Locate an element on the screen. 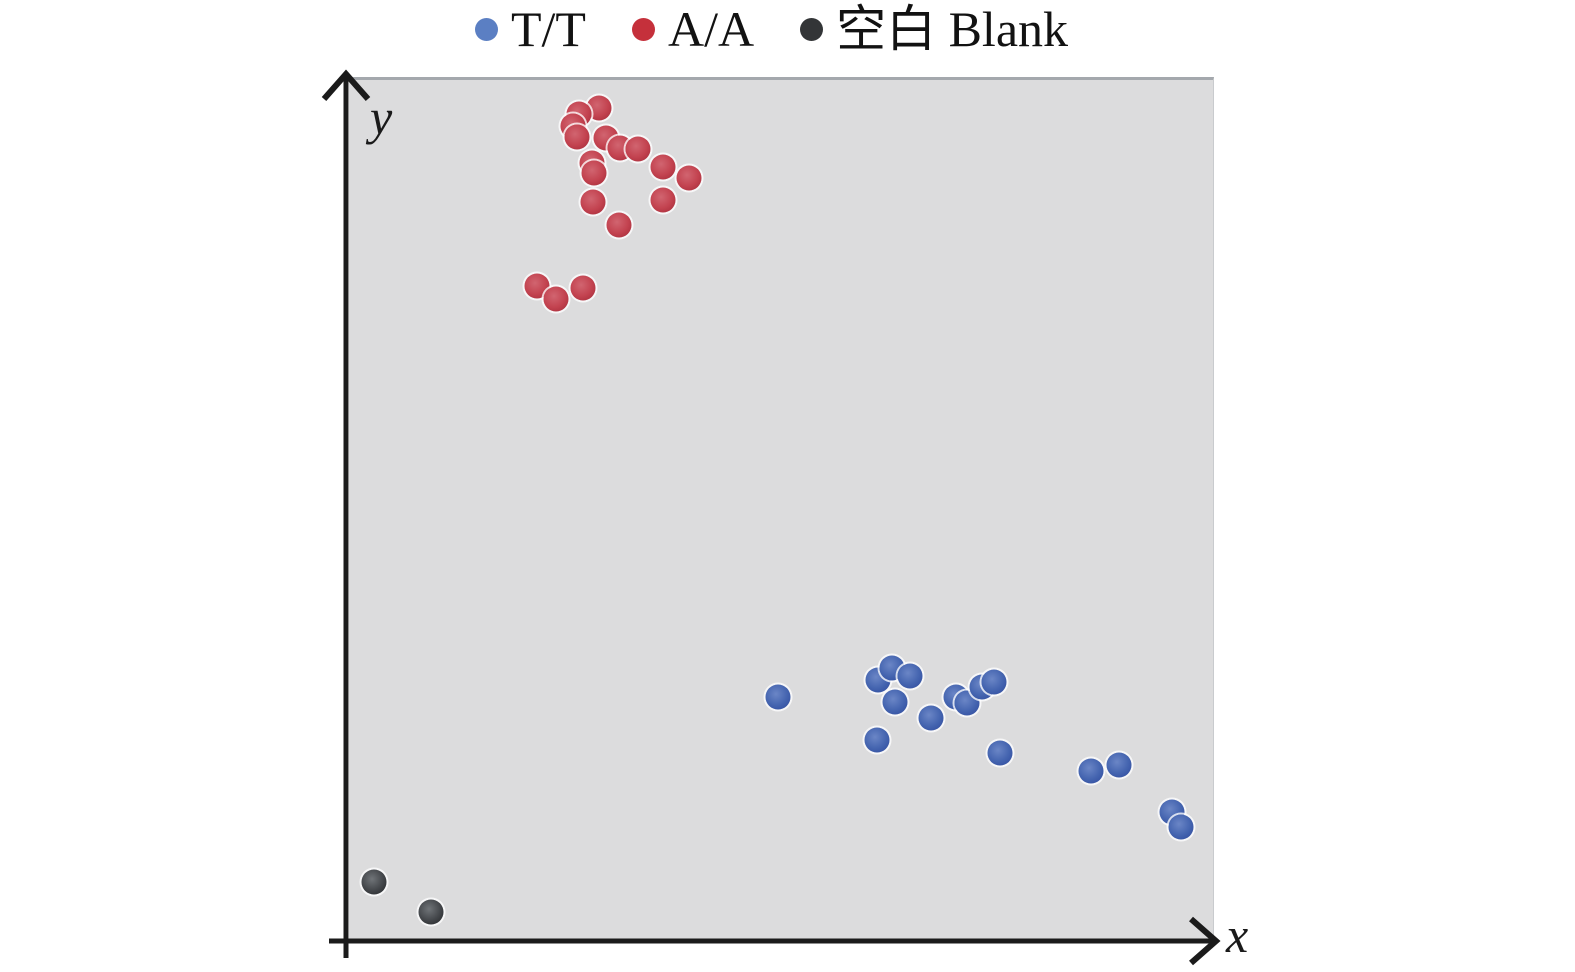 Image resolution: width=1575 pixels, height=972 pixels. legend-dot-blue-icon is located at coordinates (486, 29).